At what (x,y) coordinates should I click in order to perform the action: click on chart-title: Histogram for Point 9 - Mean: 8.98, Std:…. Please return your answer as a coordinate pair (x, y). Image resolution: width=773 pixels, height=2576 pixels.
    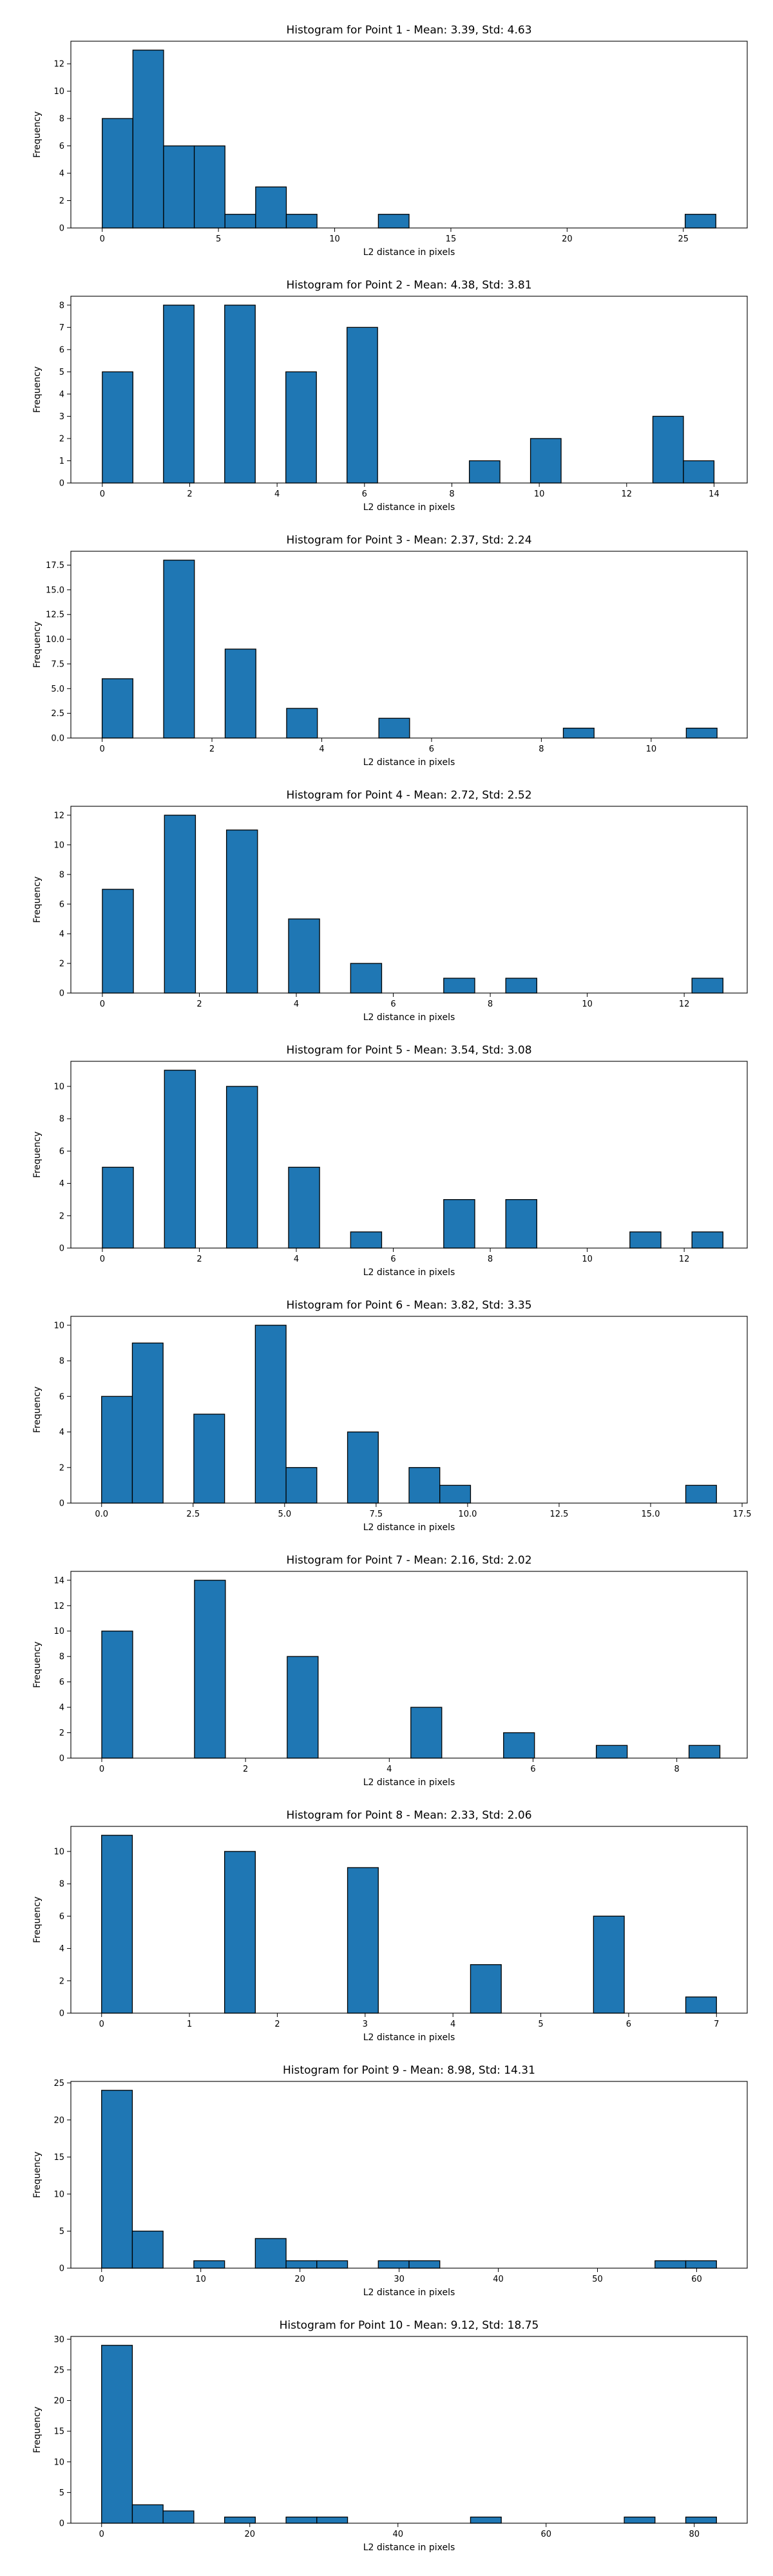
    Looking at the image, I should click on (409, 2070).